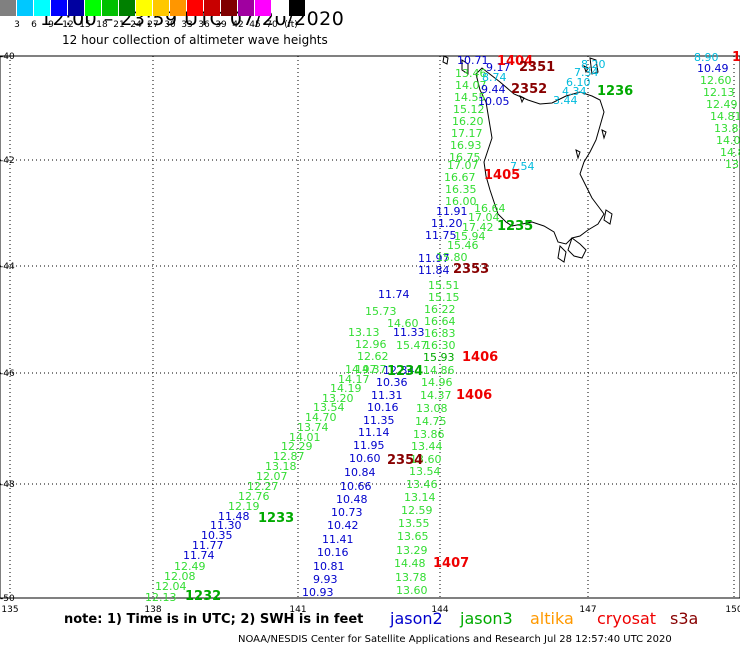 The height and width of the screenshot is (650, 740). I want to click on wave-height-value: 16.20, so click(468, 121).